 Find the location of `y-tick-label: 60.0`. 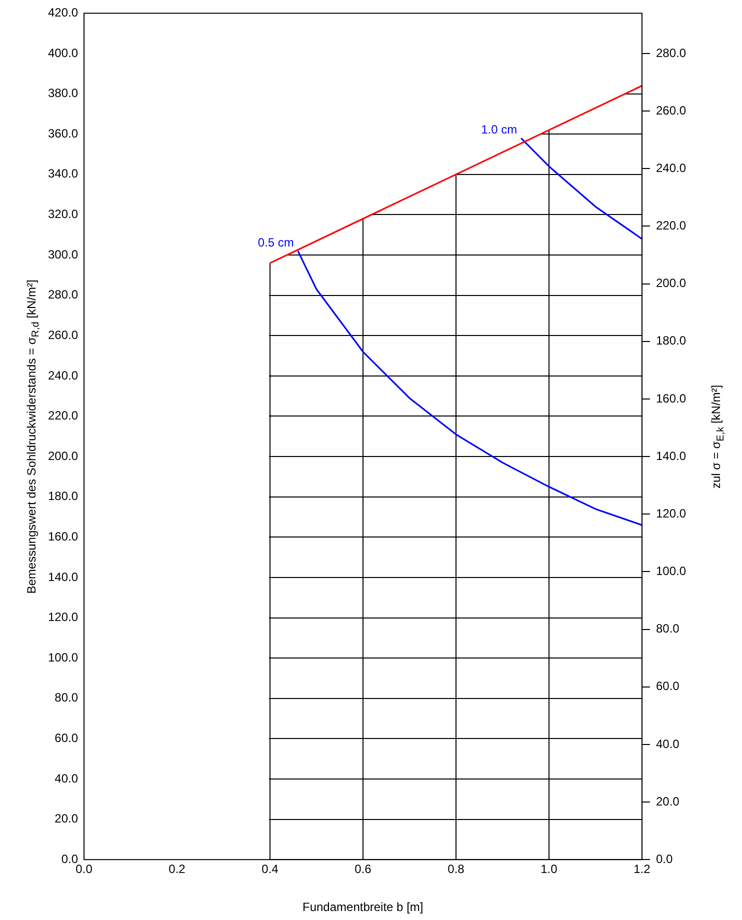

y-tick-label: 60.0 is located at coordinates (66, 738).